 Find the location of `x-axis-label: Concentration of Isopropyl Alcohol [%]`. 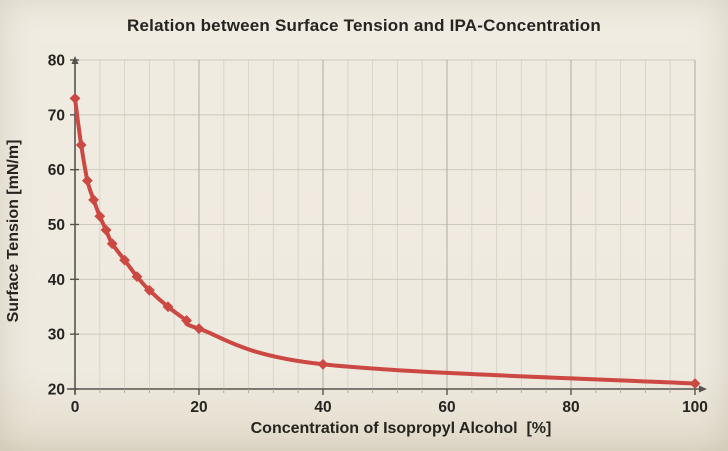

x-axis-label: Concentration of Isopropyl Alcohol [%] is located at coordinates (401, 428).